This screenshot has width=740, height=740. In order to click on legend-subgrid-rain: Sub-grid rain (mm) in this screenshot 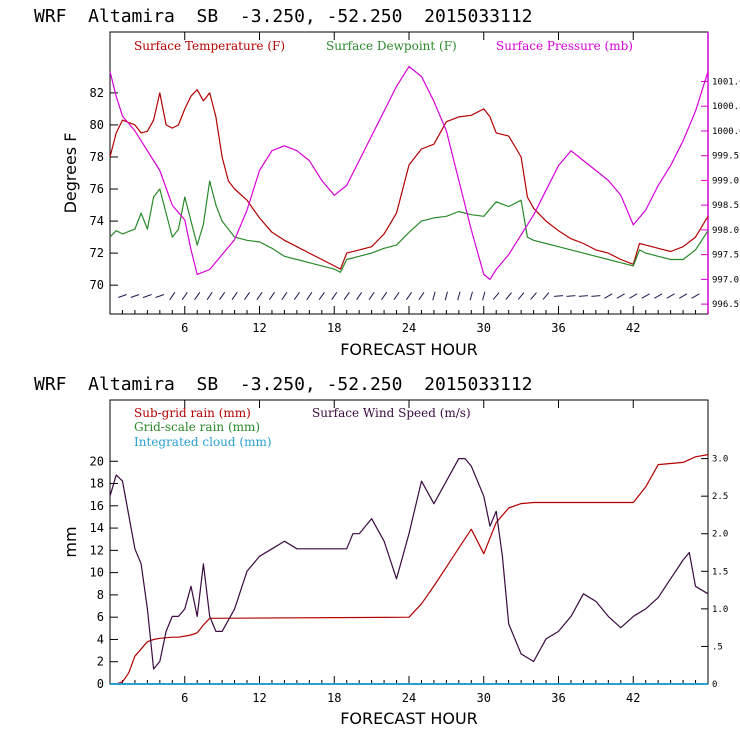, I will do `click(192, 413)`.